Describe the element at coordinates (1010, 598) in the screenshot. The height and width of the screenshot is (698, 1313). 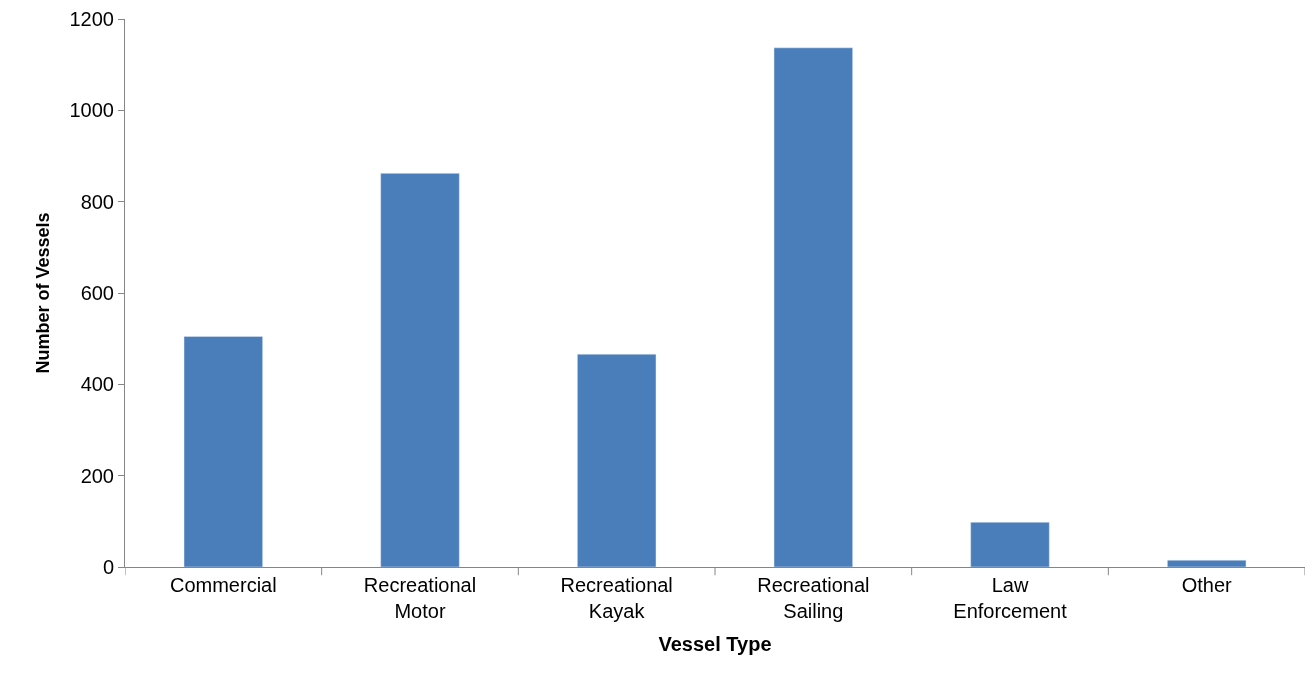
I see `x-tick-label: Law Enforcement` at that location.